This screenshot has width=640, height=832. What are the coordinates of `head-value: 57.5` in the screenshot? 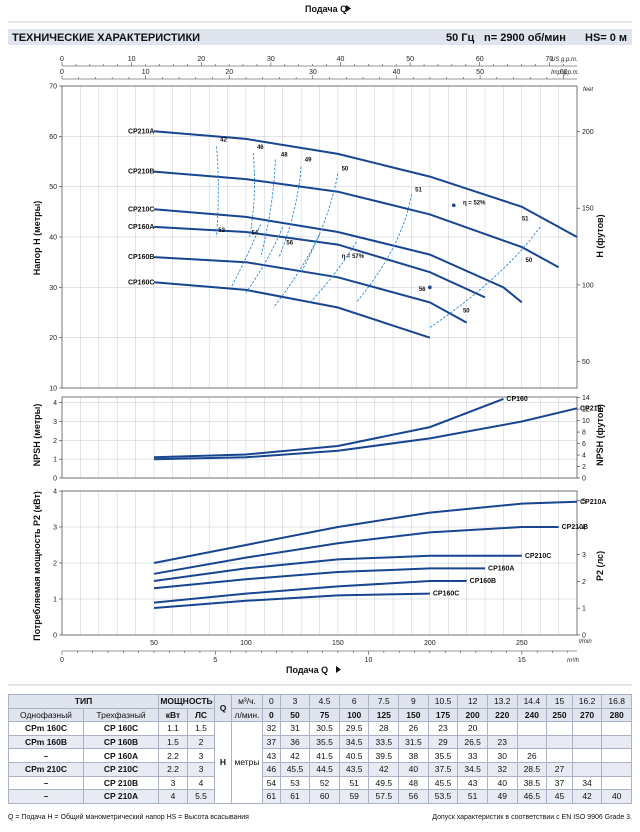 It's located at (384, 796).